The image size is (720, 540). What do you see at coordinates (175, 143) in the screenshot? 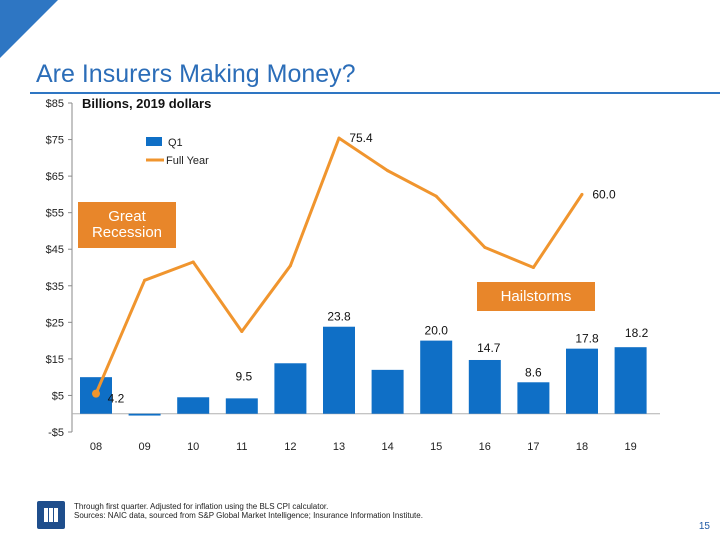
I see `legend-label-q1: Q1` at bounding box center [175, 143].